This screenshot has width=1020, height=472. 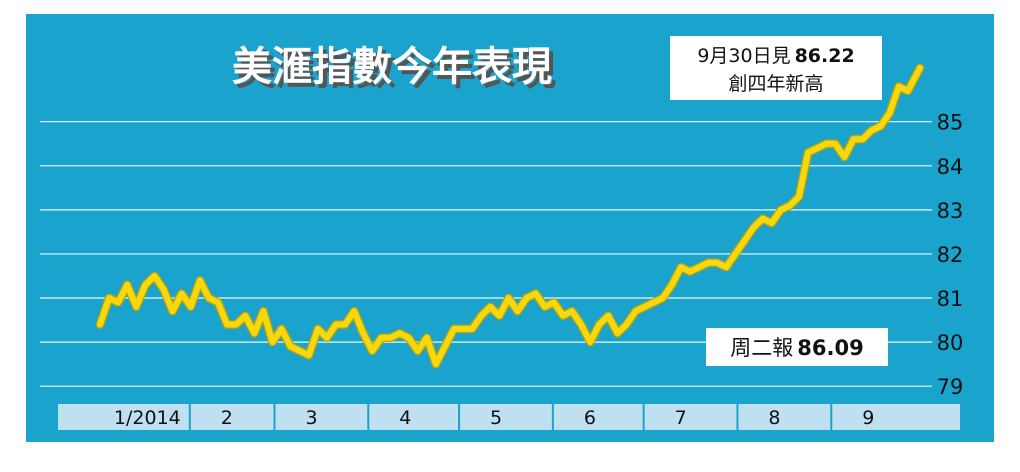 I want to click on x-tick-label: 8, so click(x=774, y=418).